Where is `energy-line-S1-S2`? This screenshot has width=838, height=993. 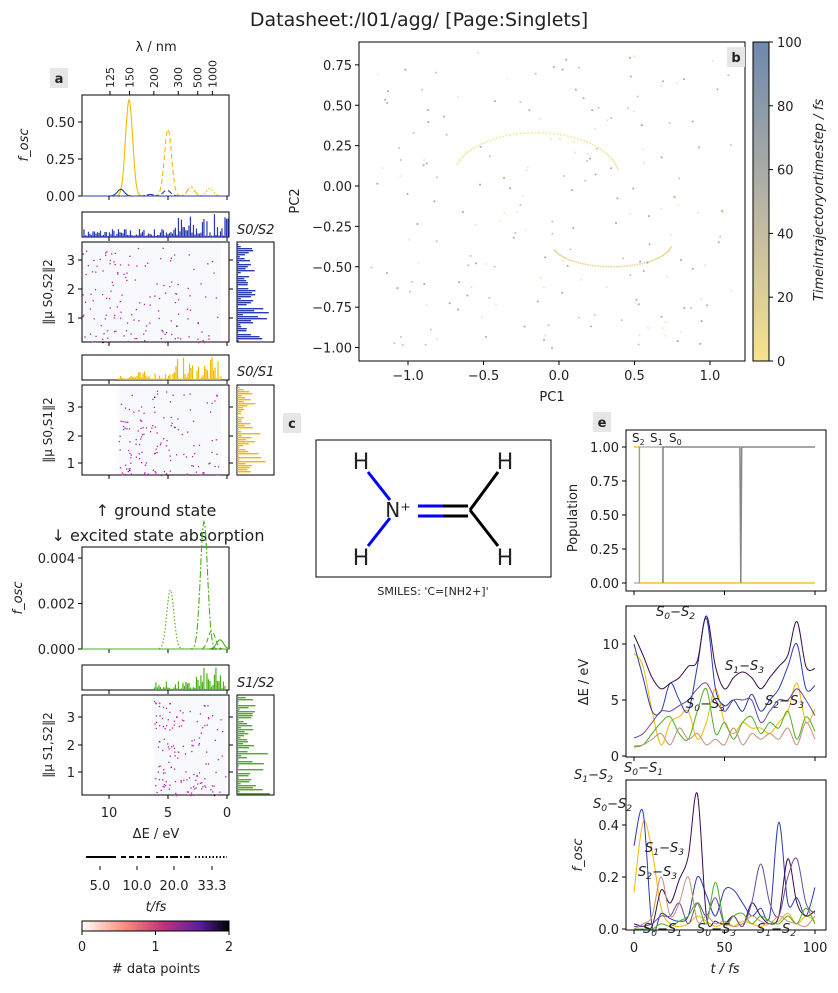 energy-line-S1-S2 is located at coordinates (724, 717).